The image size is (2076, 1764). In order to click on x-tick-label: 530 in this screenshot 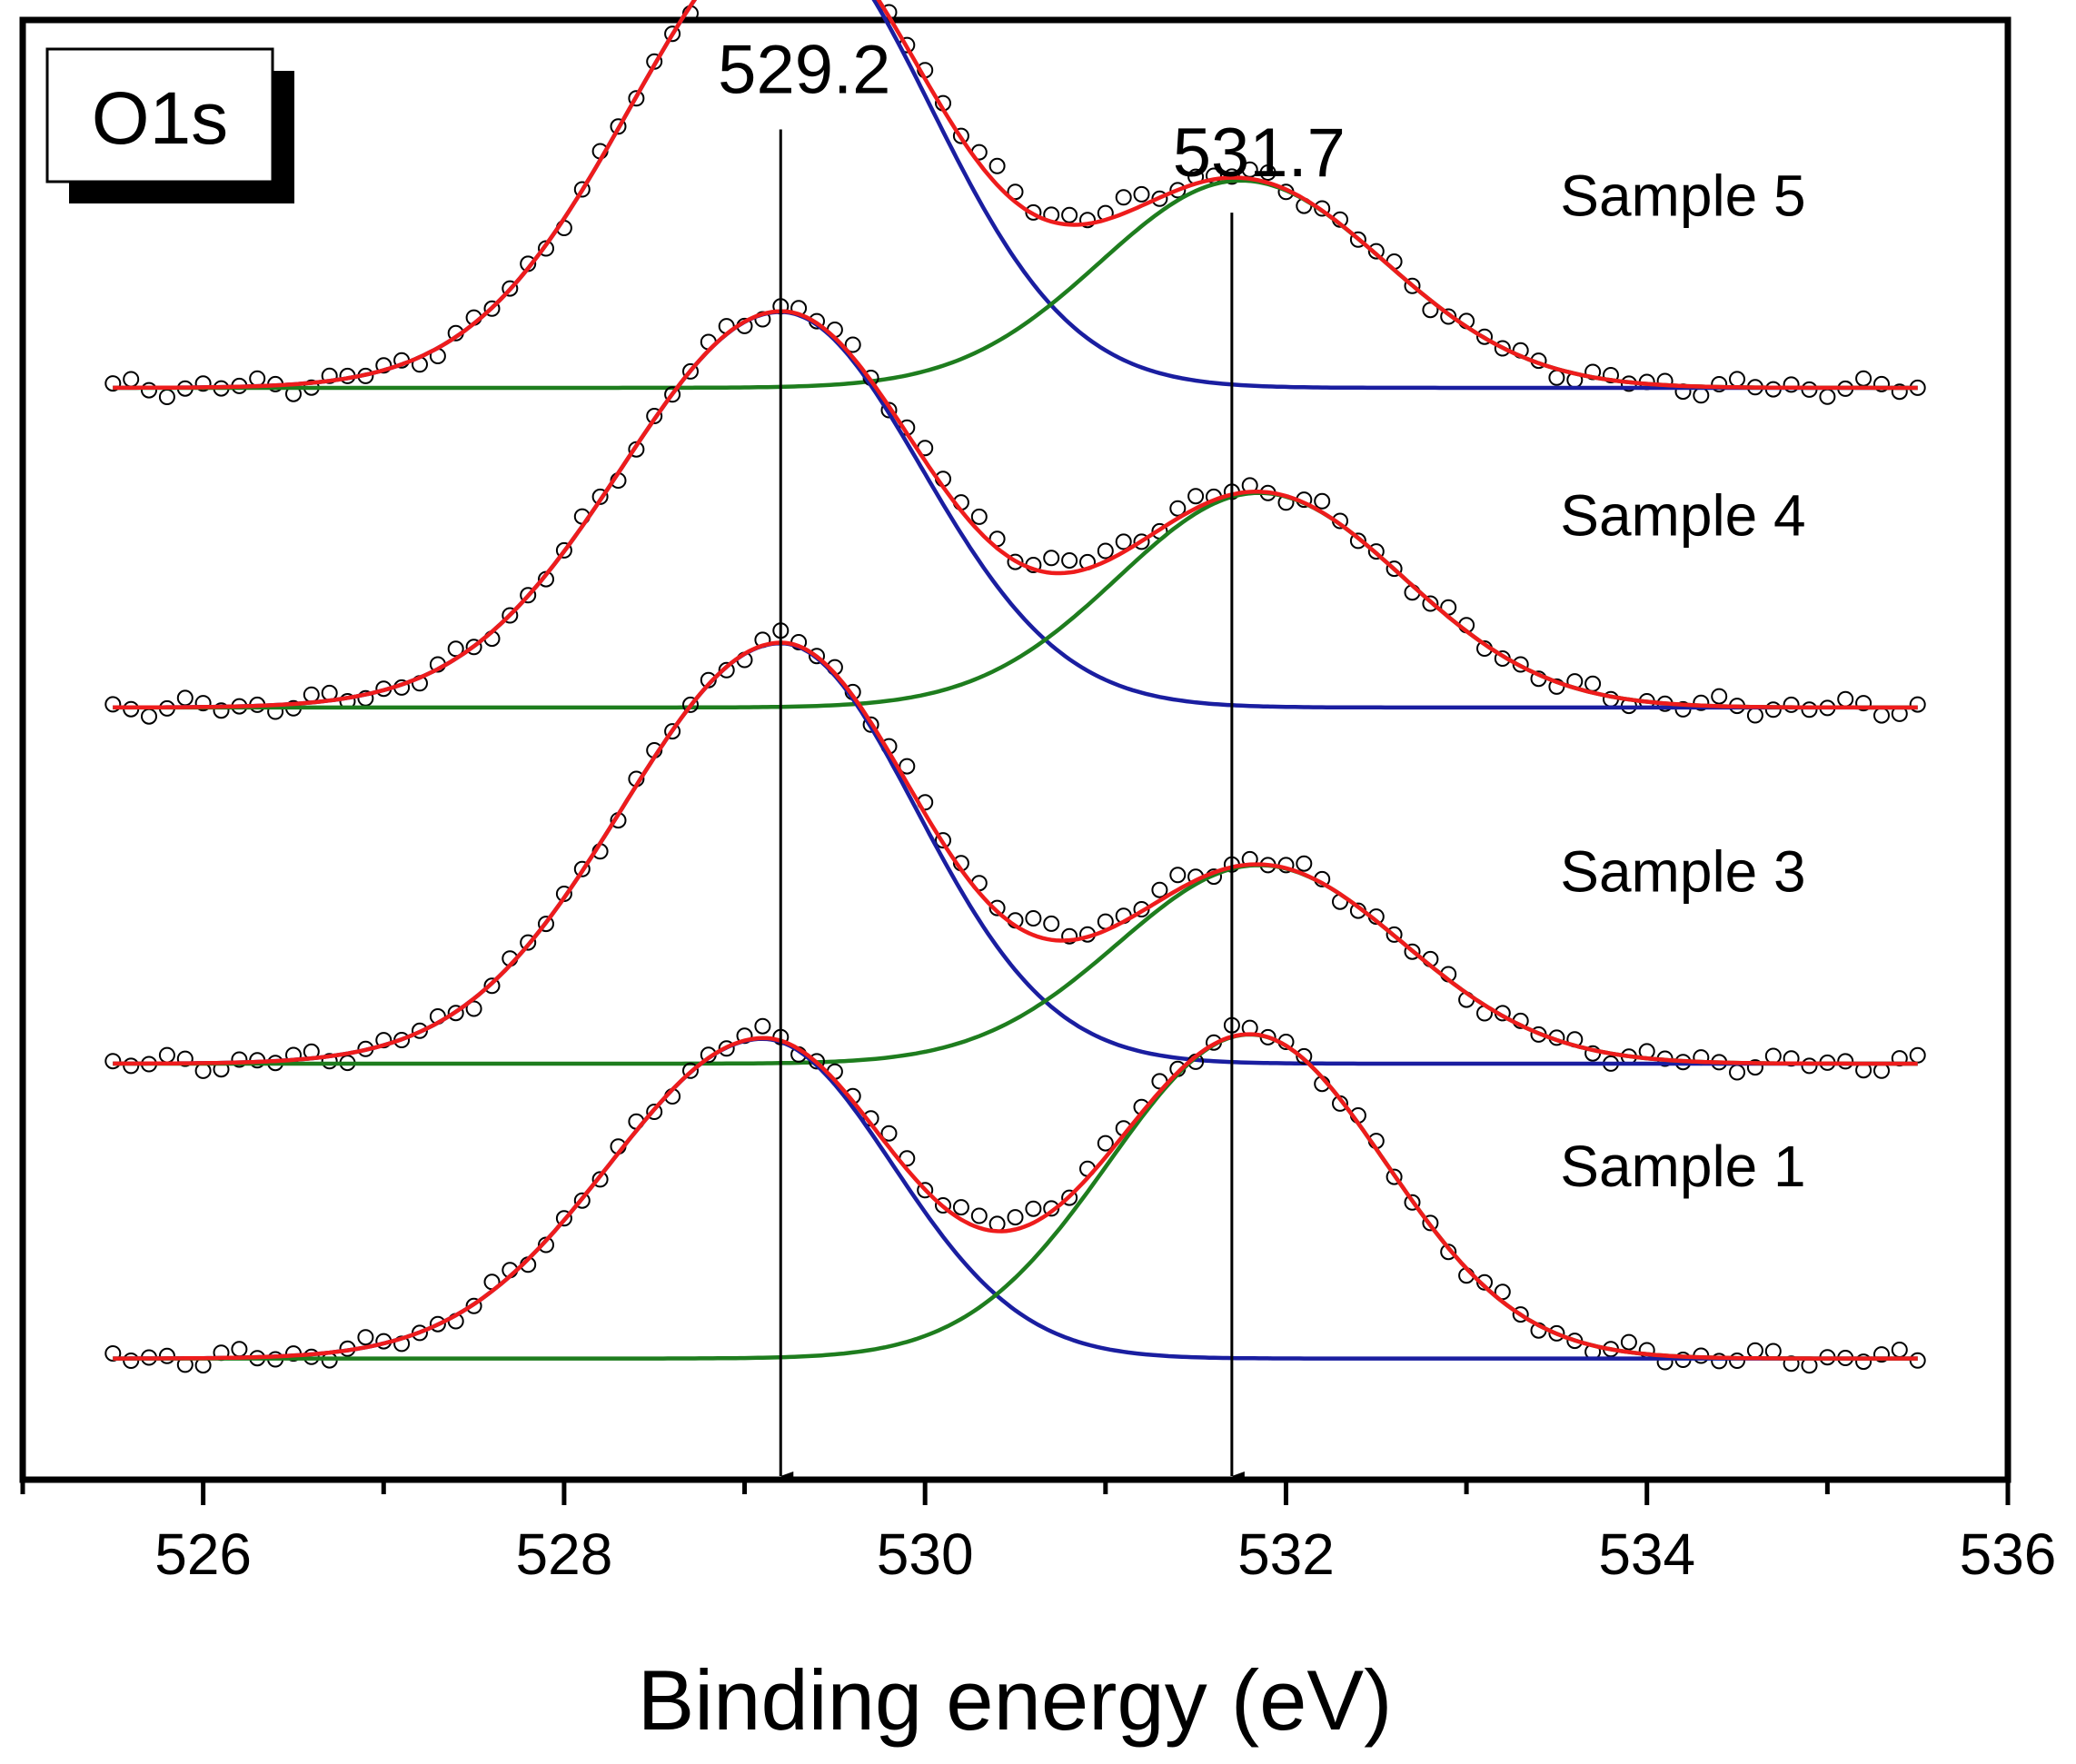, I will do `click(926, 1554)`.